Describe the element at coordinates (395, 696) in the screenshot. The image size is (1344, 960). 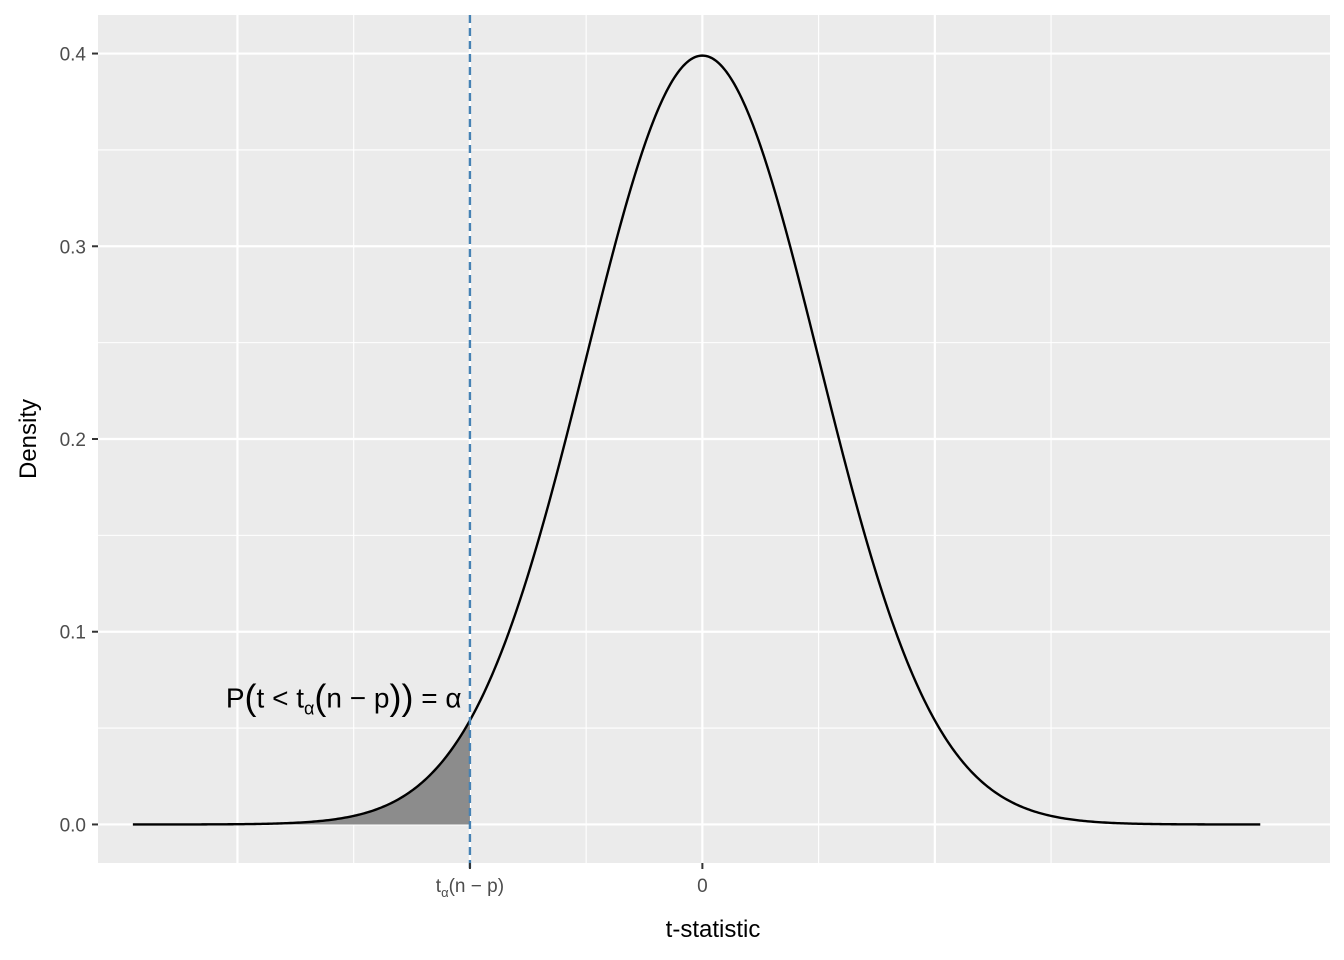
I see `annotation-inner-close: )` at that location.